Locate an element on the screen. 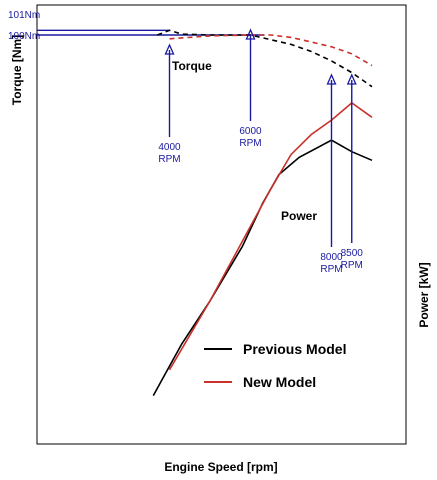 This screenshot has width=437, height=480. torque-curve-new-model is located at coordinates (271, 50).